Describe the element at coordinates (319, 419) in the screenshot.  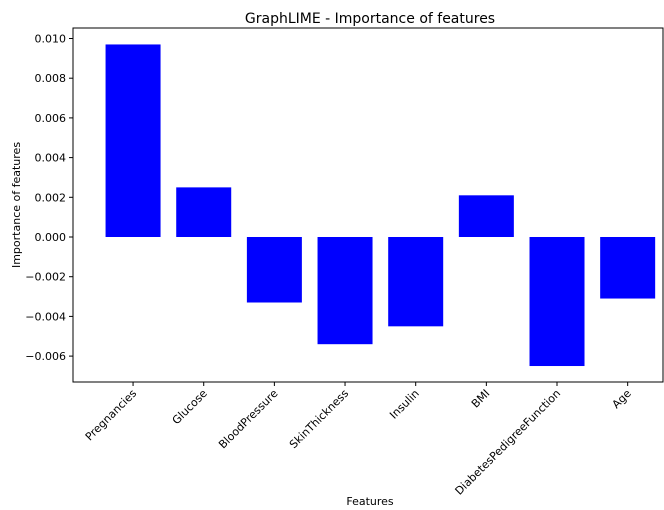
I see `x-tick-label: SkinThickness` at that location.